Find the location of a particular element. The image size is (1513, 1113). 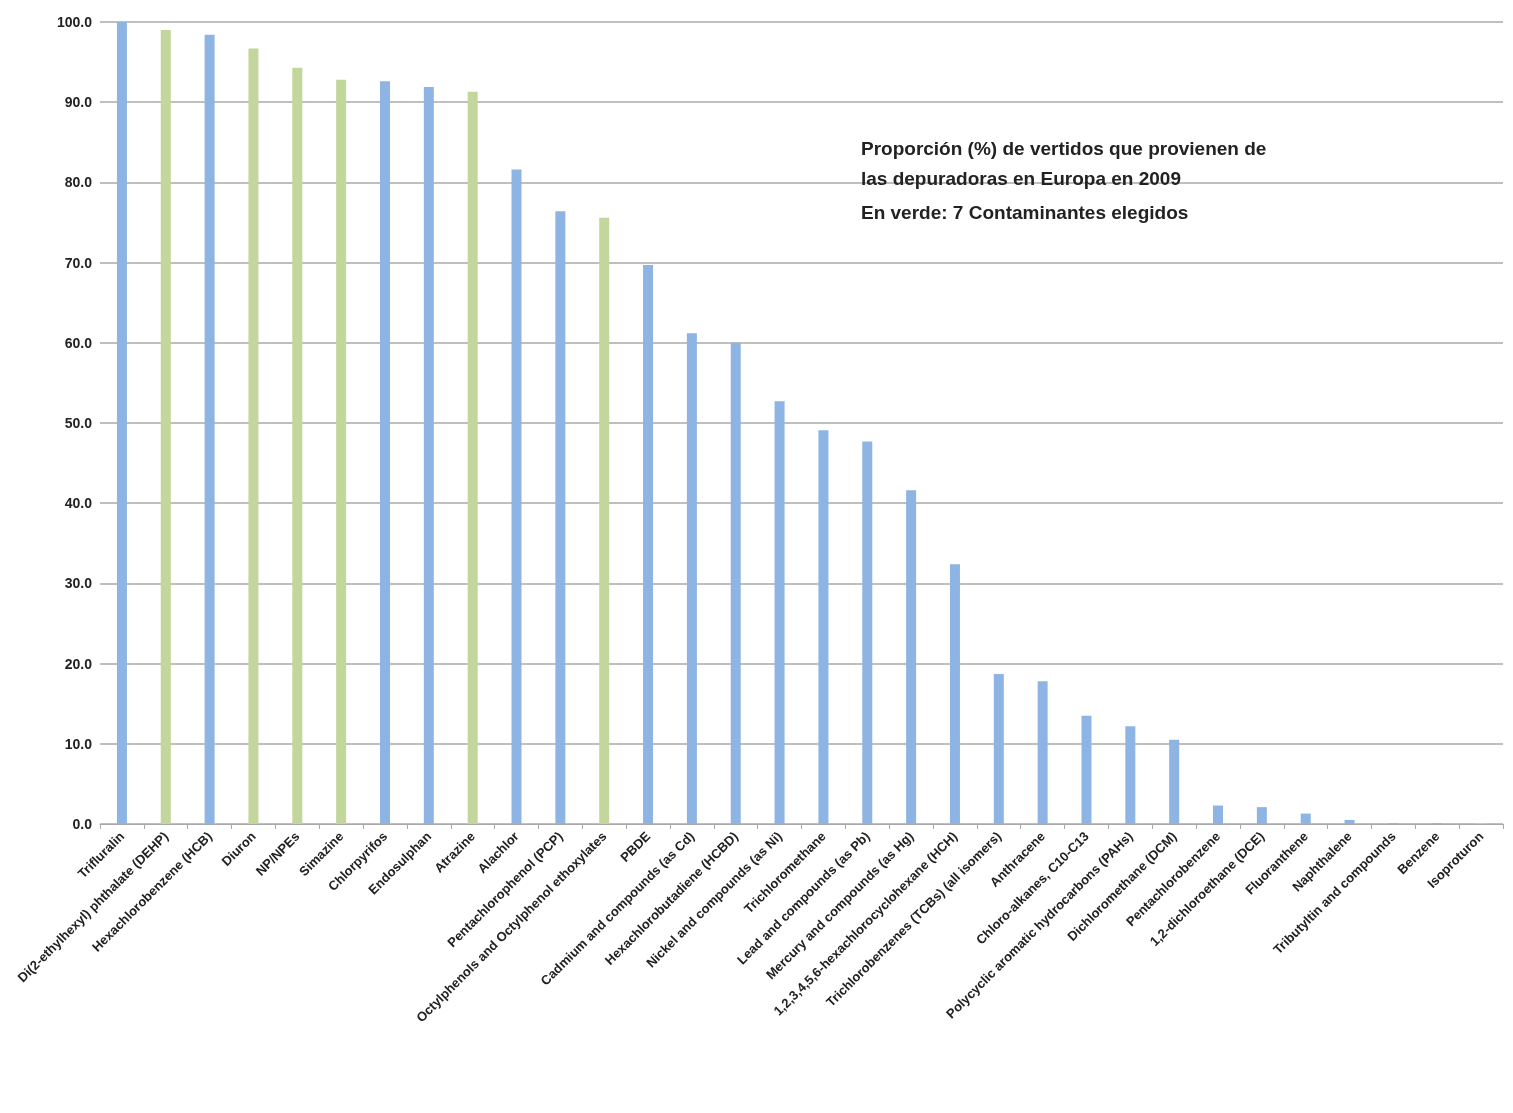

y-tick-label: 50.0 is located at coordinates (78, 423).